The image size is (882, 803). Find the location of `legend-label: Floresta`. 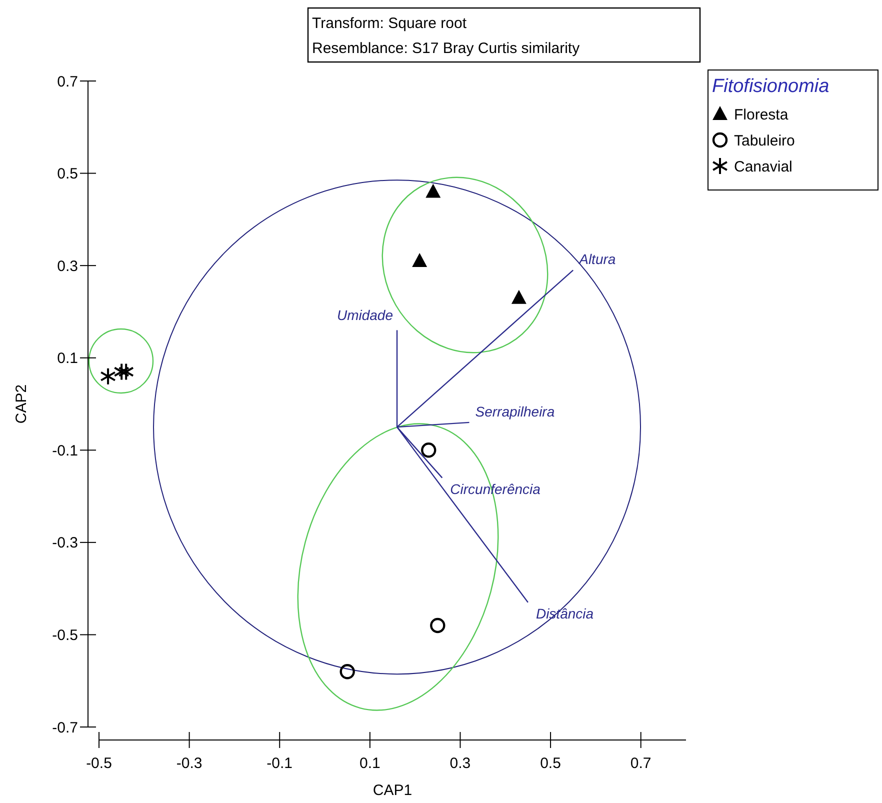

legend-label: Floresta is located at coordinates (761, 115).